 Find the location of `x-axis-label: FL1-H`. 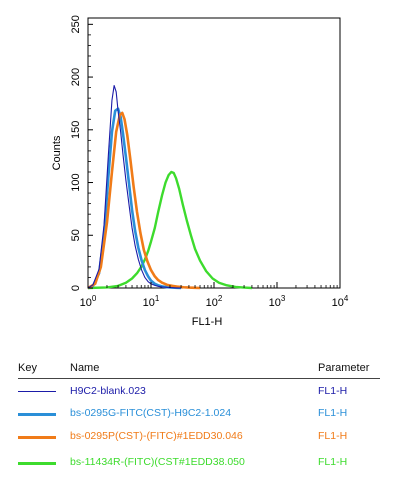

x-axis-label: FL1-H is located at coordinates (207, 322).